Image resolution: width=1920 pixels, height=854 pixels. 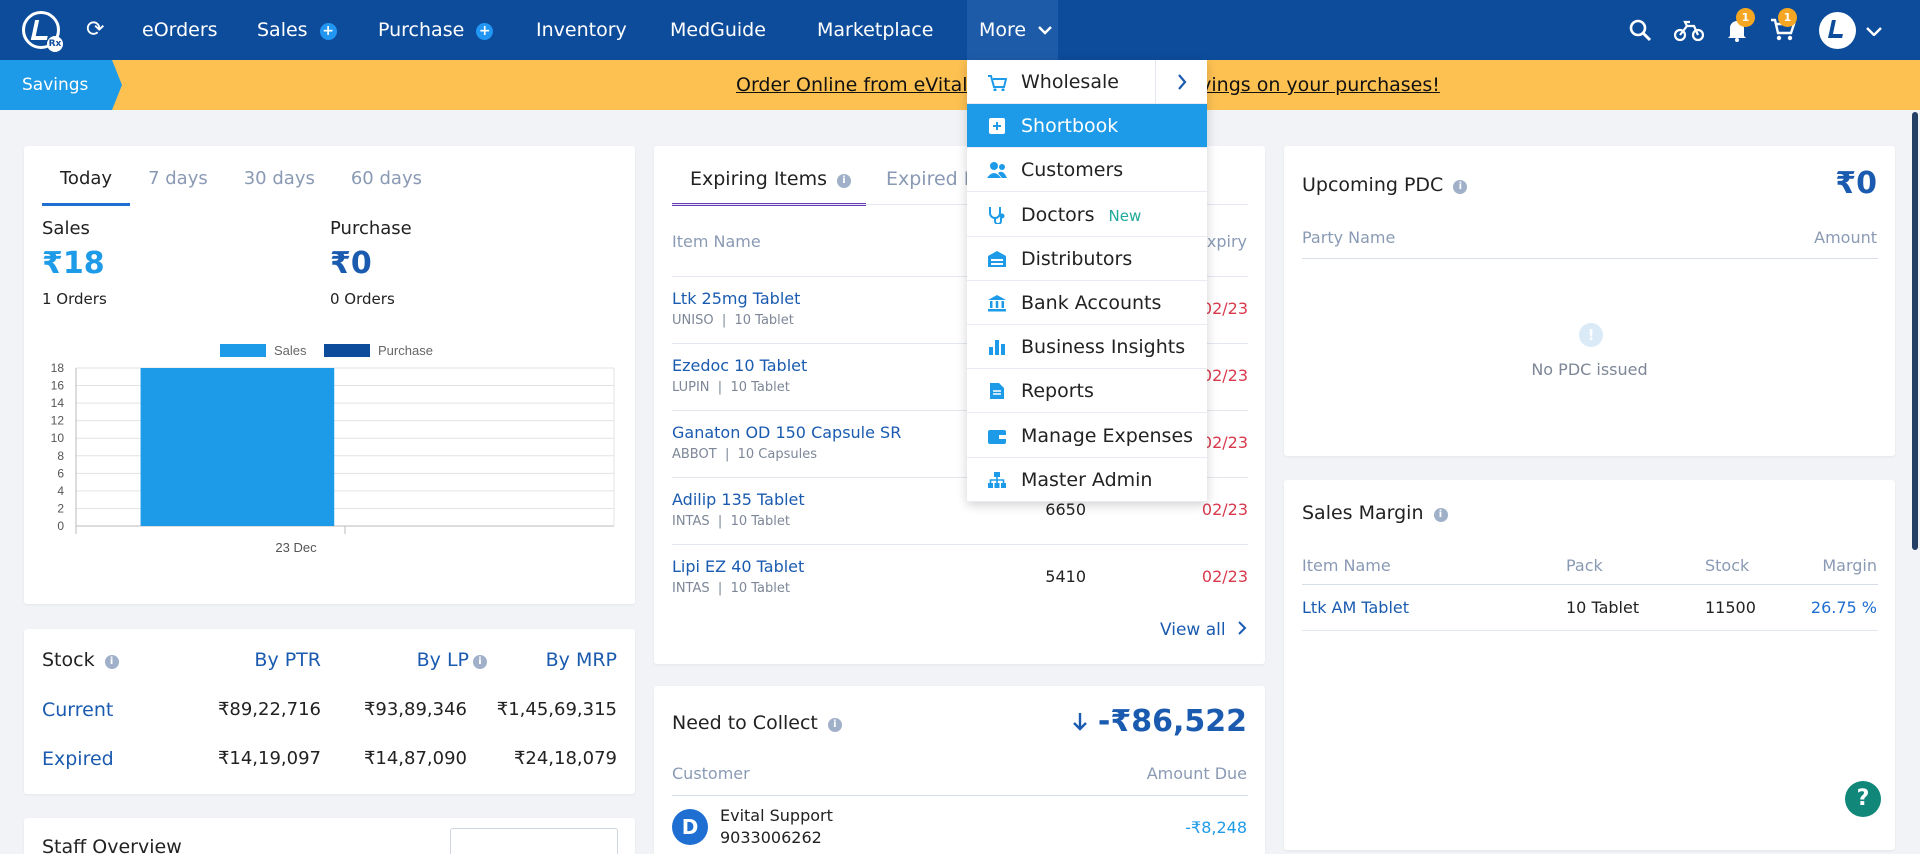 What do you see at coordinates (60, 456) in the screenshot?
I see `y-tick-label: 8` at bounding box center [60, 456].